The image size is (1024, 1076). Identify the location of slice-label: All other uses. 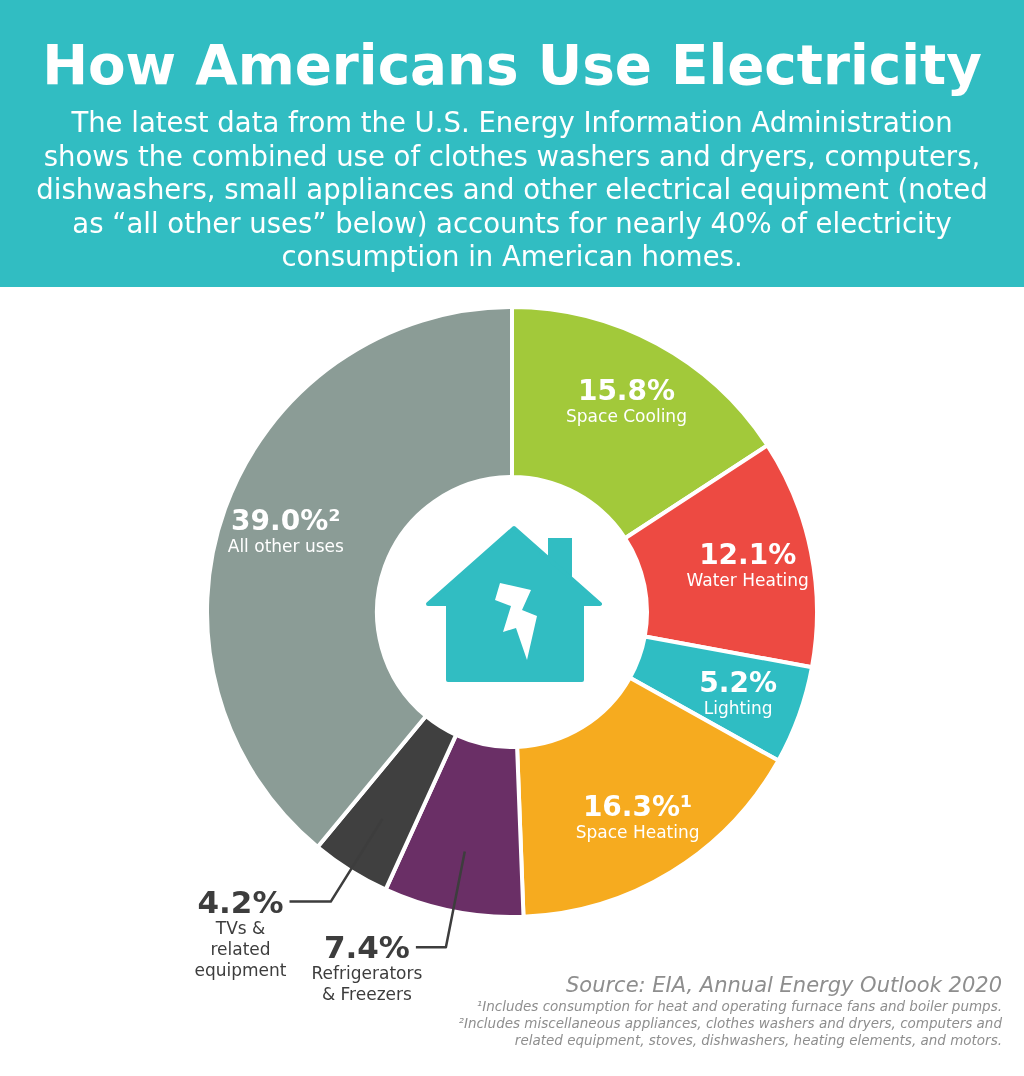
(286, 545).